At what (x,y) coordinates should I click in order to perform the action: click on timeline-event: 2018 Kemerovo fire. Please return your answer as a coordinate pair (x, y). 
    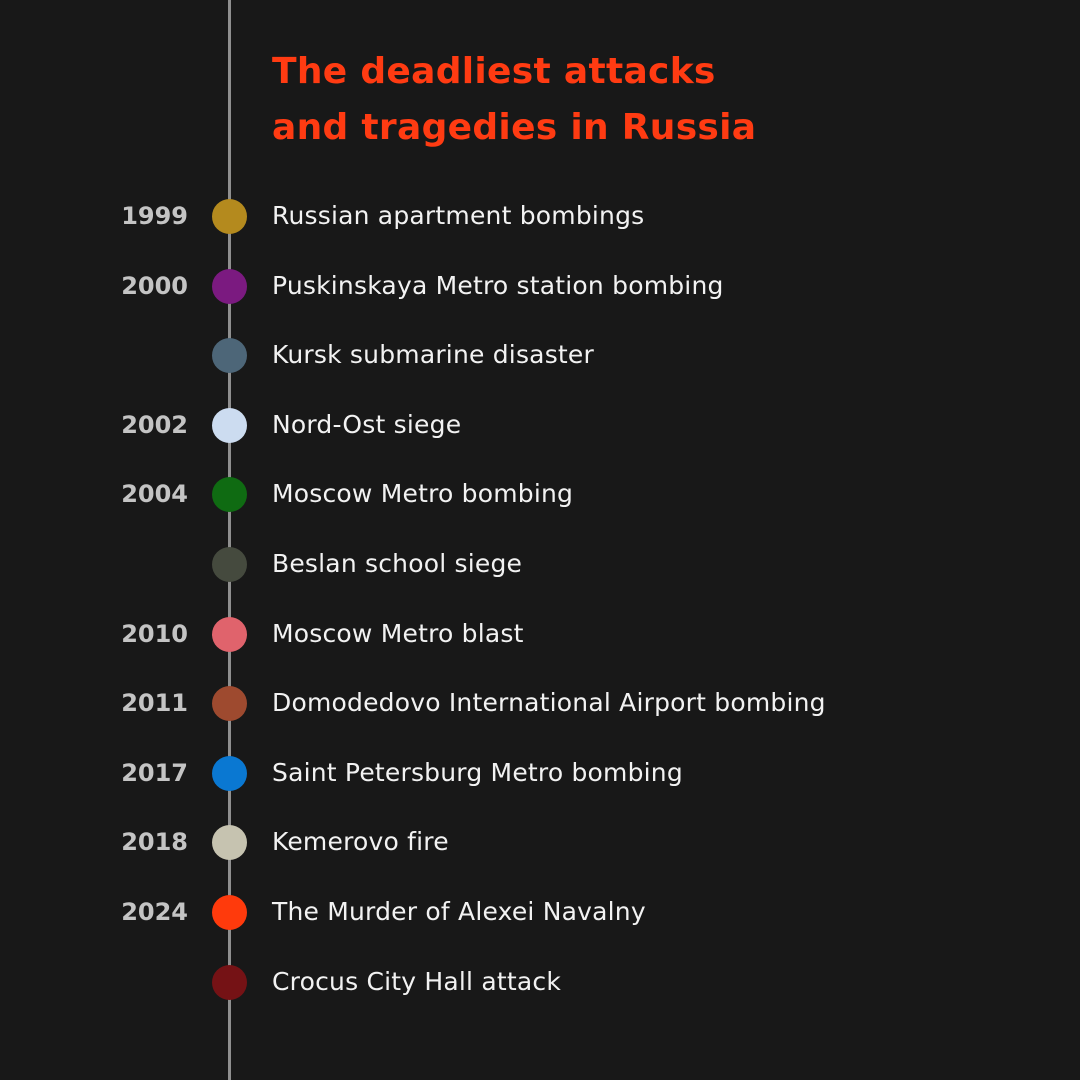
    Looking at the image, I should click on (540, 842).